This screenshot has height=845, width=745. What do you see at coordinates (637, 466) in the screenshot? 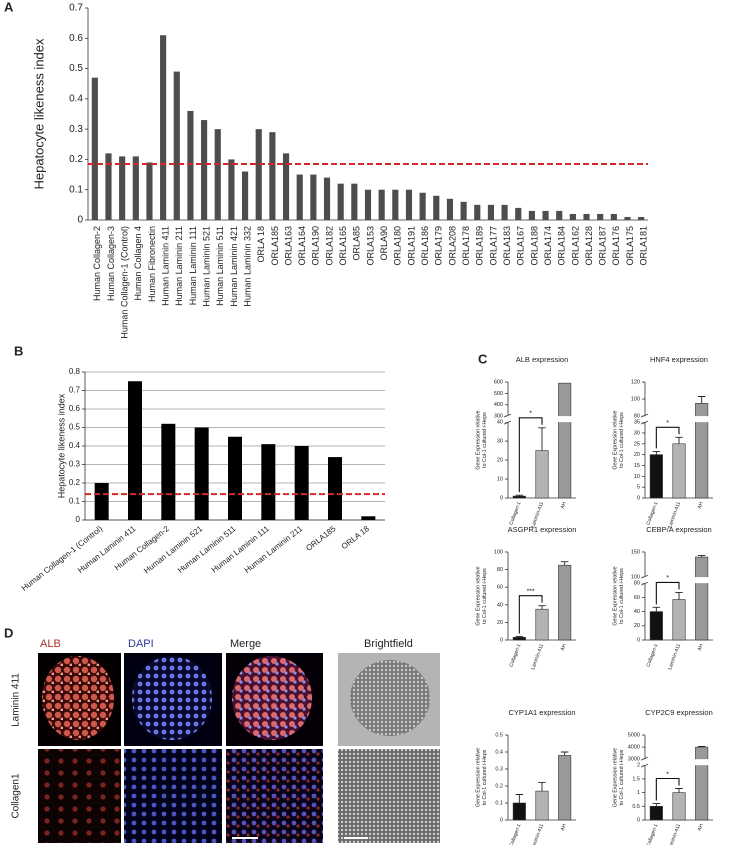
I see `y-tick-label: 15` at bounding box center [637, 466].